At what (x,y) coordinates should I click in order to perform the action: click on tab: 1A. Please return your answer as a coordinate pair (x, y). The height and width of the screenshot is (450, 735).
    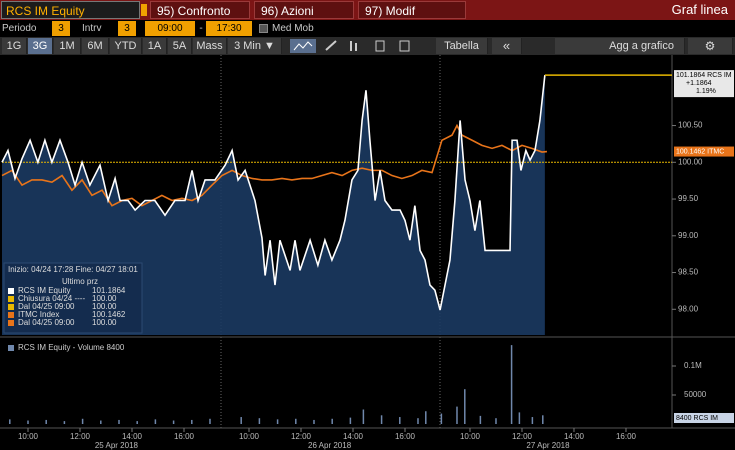
    Looking at the image, I should click on (155, 46).